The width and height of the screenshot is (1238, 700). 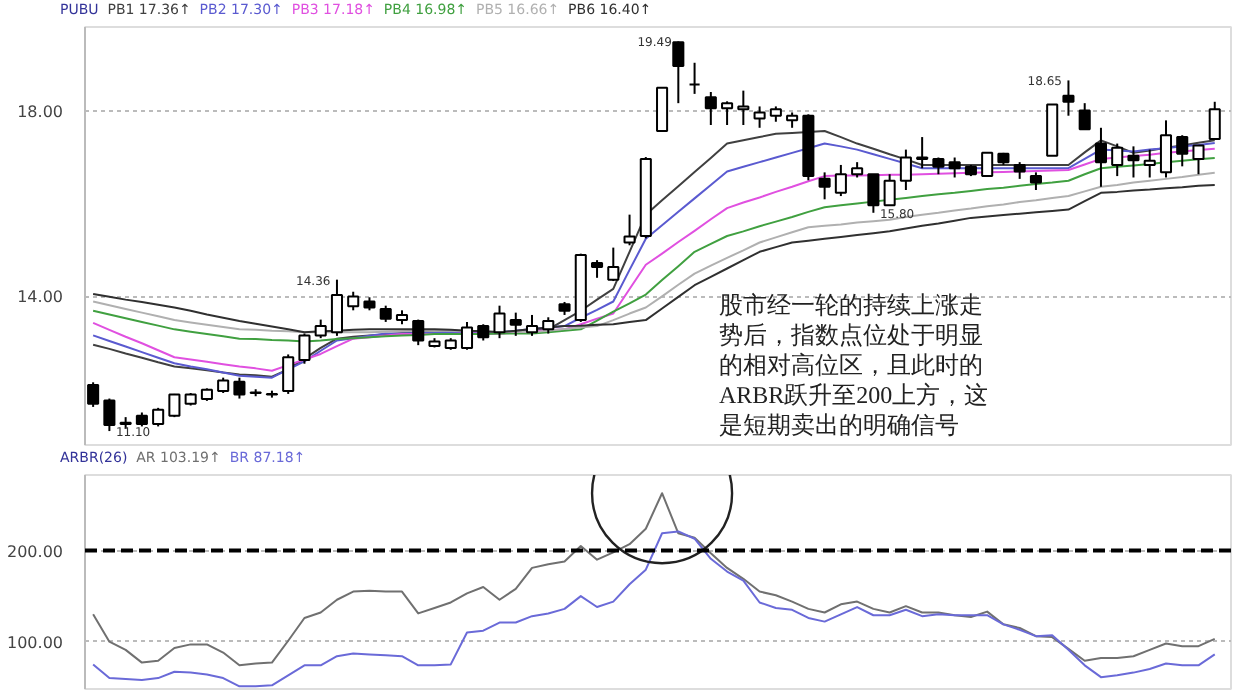 What do you see at coordinates (40, 297) in the screenshot?
I see `y-tick-label: 14.00` at bounding box center [40, 297].